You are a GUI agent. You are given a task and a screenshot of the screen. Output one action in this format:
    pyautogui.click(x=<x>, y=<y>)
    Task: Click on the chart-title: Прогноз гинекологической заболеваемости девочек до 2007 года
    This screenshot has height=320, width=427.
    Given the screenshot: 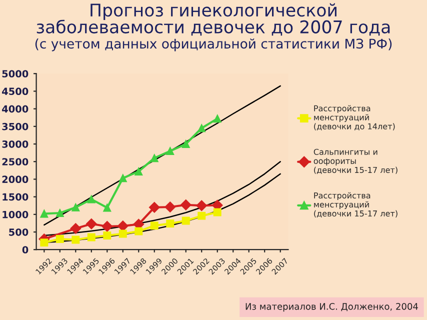 What is the action you would take?
    pyautogui.click(x=213, y=19)
    